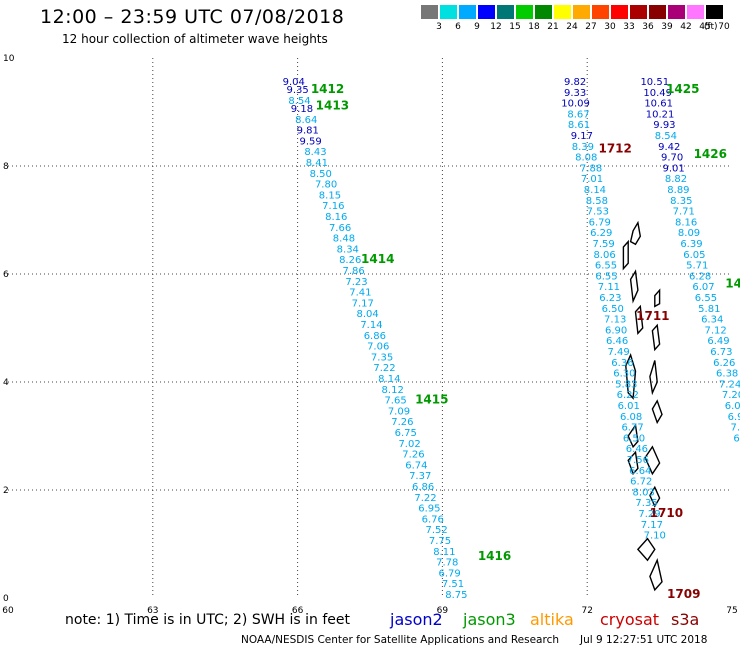 This screenshot has width=740, height=650. What do you see at coordinates (326, 185) in the screenshot?
I see `swh-value-label: 7.80` at bounding box center [326, 185].